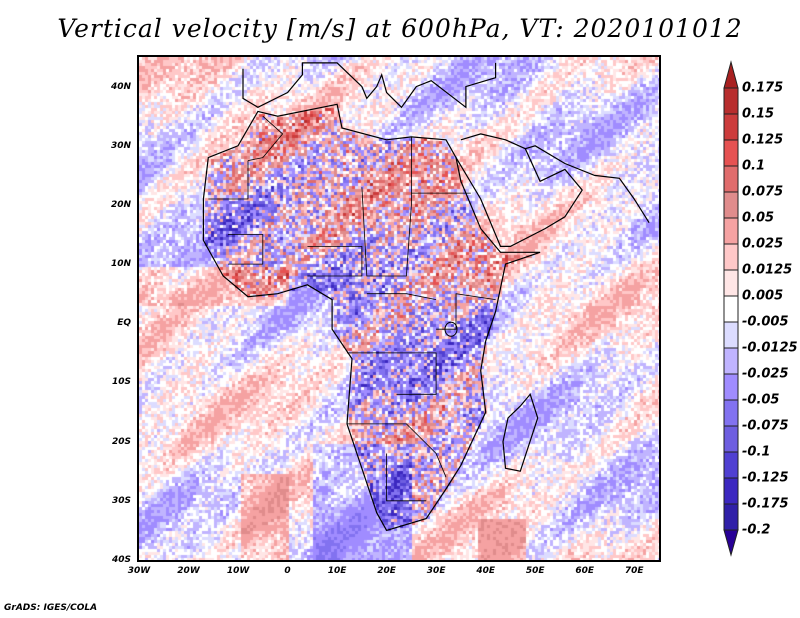  I want to click on colorbar-label: -0.005, so click(765, 322).